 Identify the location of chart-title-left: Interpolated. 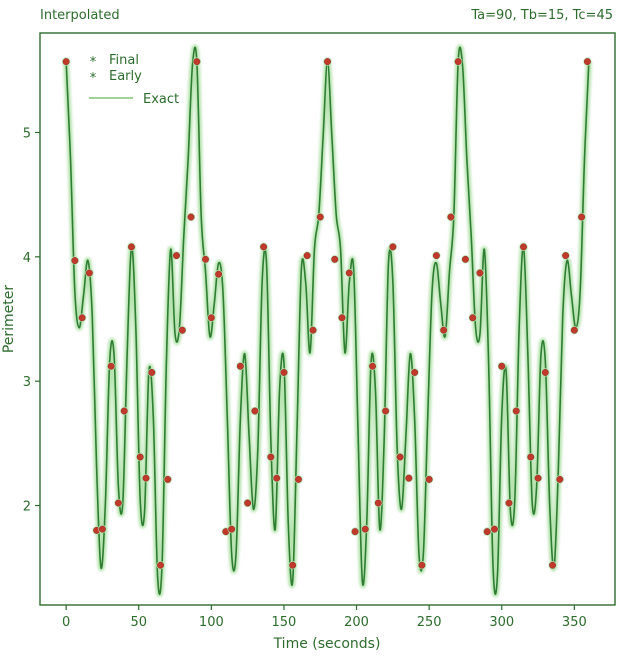
(80, 15).